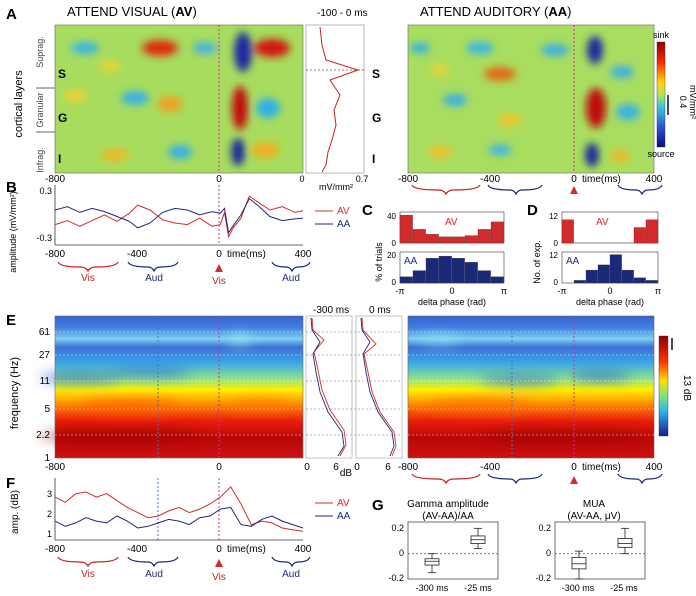  Describe the element at coordinates (43, 435) in the screenshot. I see `y-tick: 2.2` at that location.